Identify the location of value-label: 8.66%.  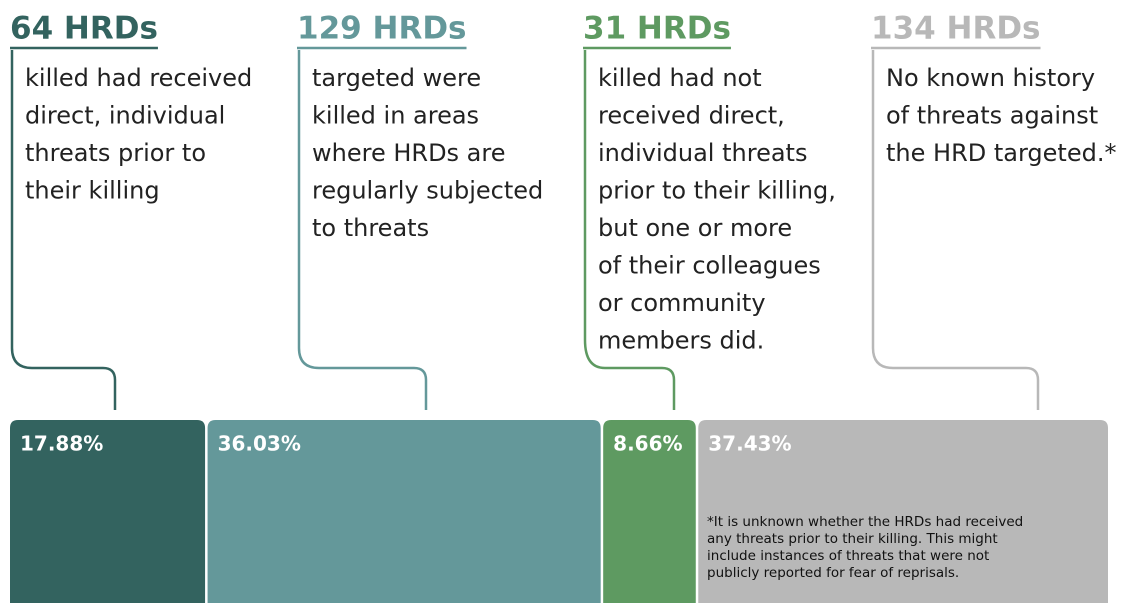
(647, 444).